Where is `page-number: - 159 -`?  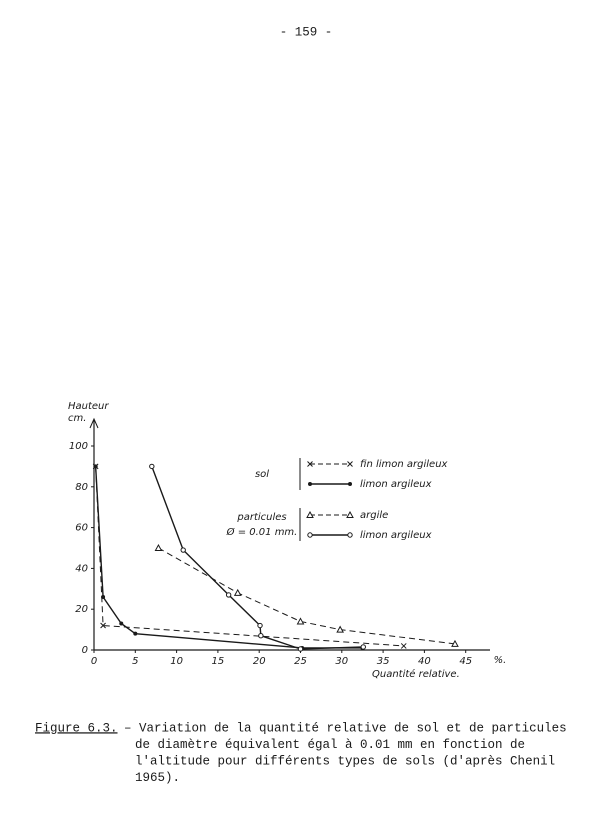
page-number: - 159 - is located at coordinates (306, 32).